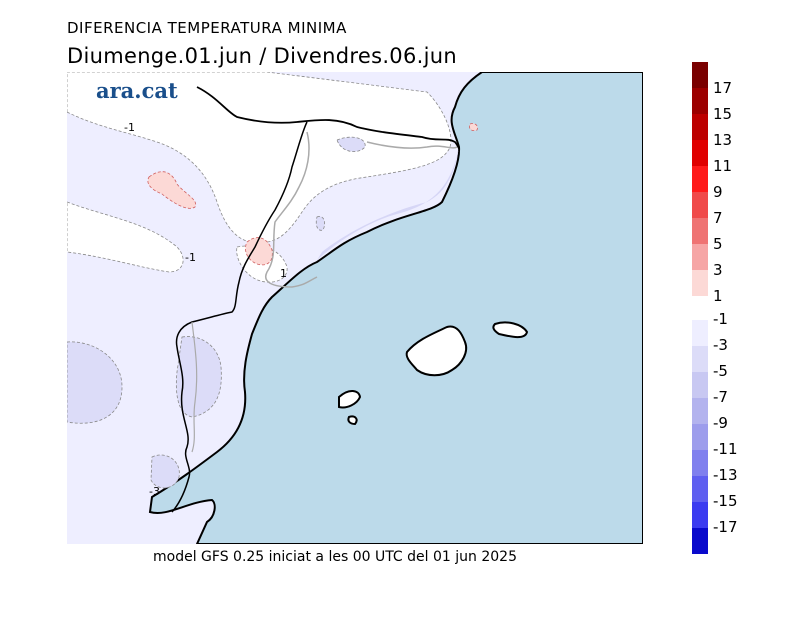 The height and width of the screenshot is (617, 800). I want to click on colorbar-tick-label: 5, so click(718, 244).